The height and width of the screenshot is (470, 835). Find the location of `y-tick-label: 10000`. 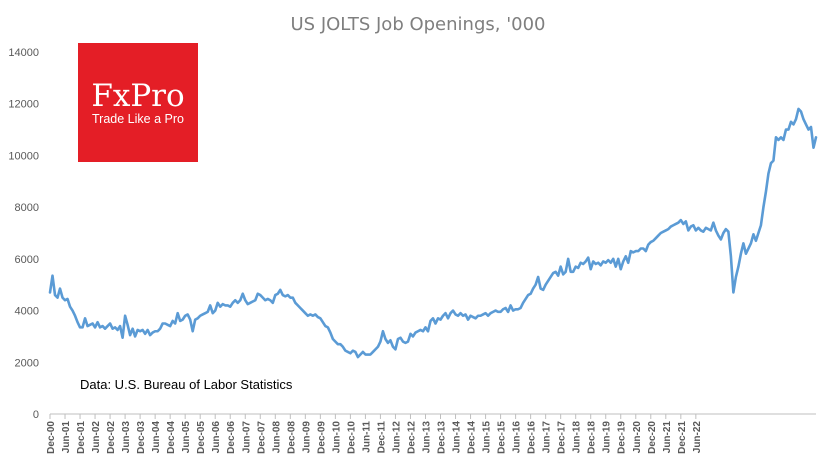

y-tick-label: 10000 is located at coordinates (23, 156).